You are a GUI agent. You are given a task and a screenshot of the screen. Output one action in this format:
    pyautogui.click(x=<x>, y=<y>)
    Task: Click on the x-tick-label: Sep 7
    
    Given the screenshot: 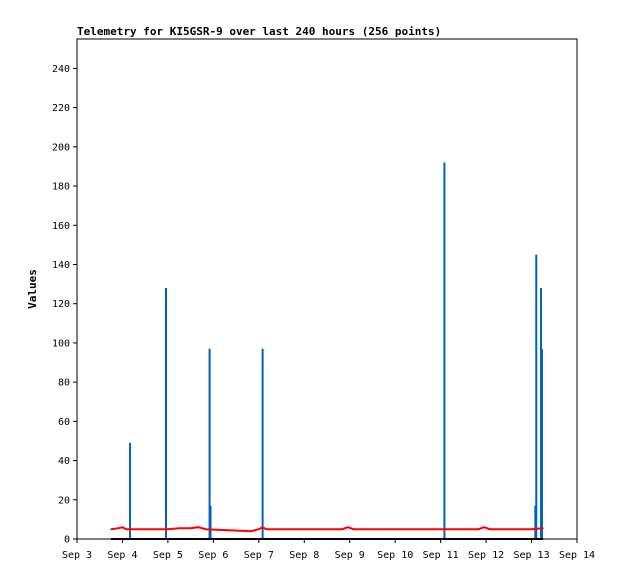 What is the action you would take?
    pyautogui.click(x=259, y=555)
    